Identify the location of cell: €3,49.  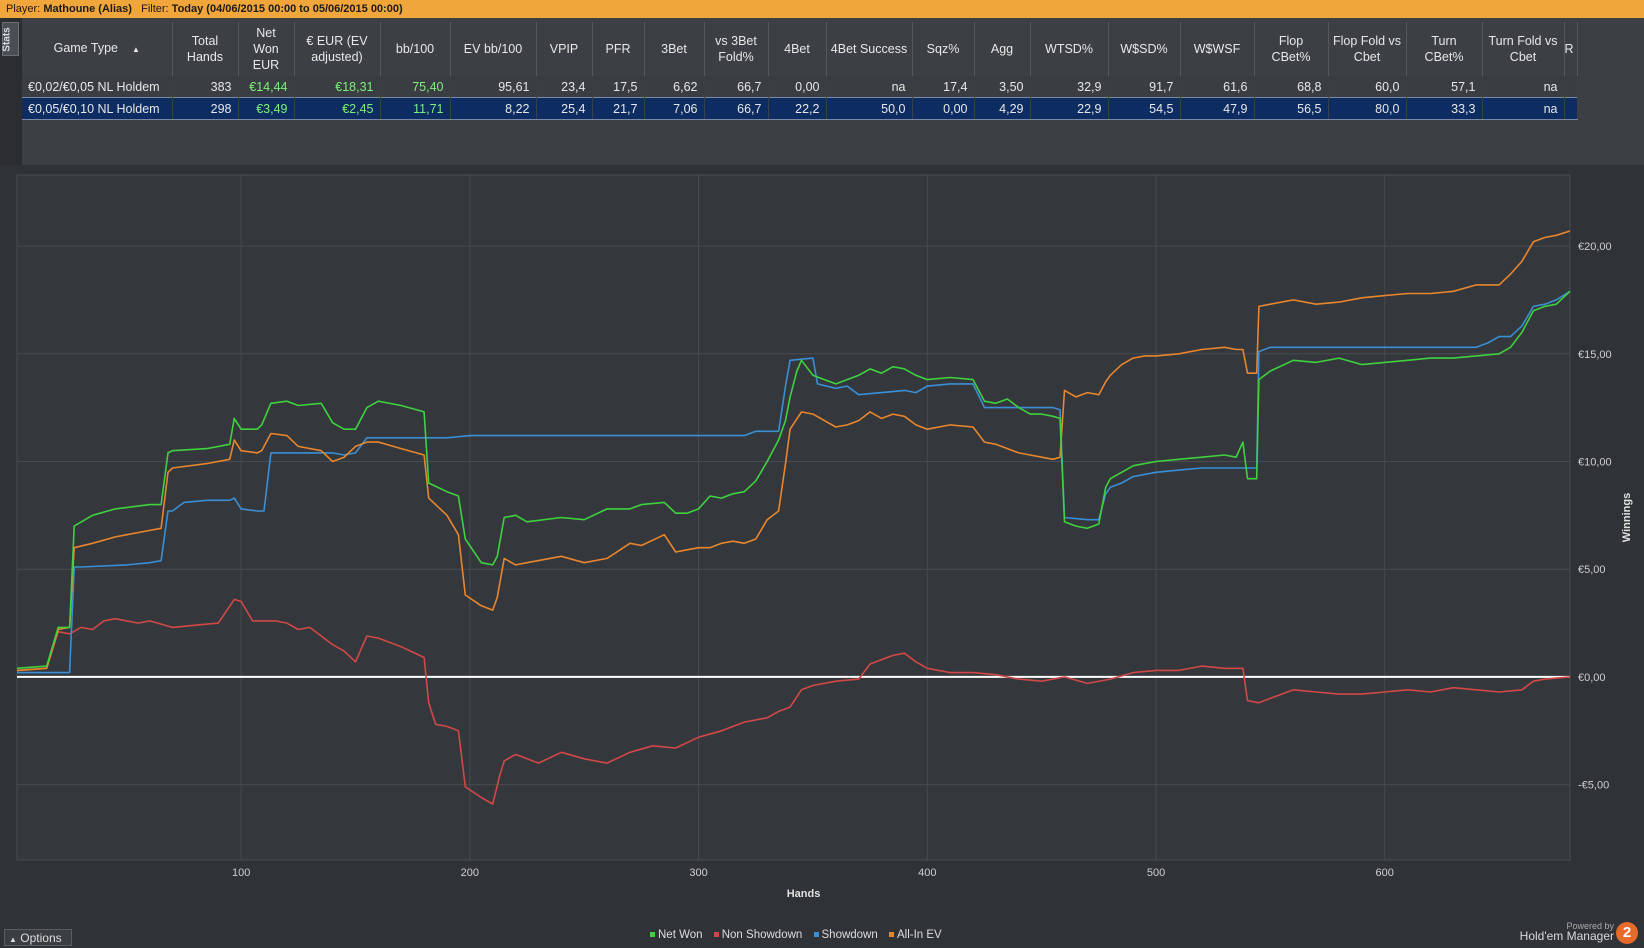
(266, 108).